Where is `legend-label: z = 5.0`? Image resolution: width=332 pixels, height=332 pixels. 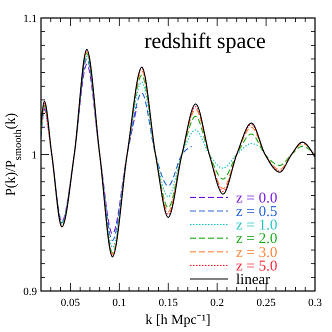
legend-label: z = 5.0 is located at coordinates (257, 266).